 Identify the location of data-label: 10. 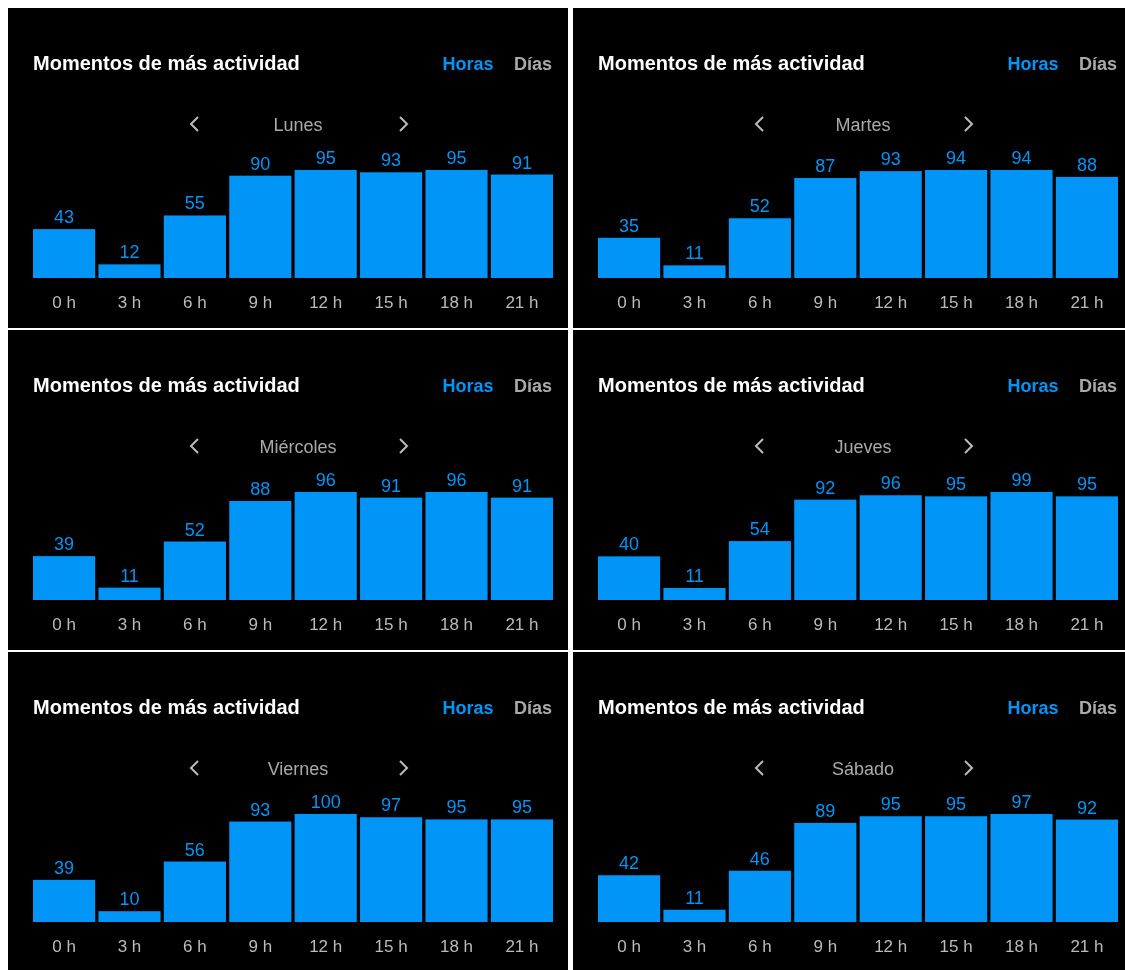
(129, 899).